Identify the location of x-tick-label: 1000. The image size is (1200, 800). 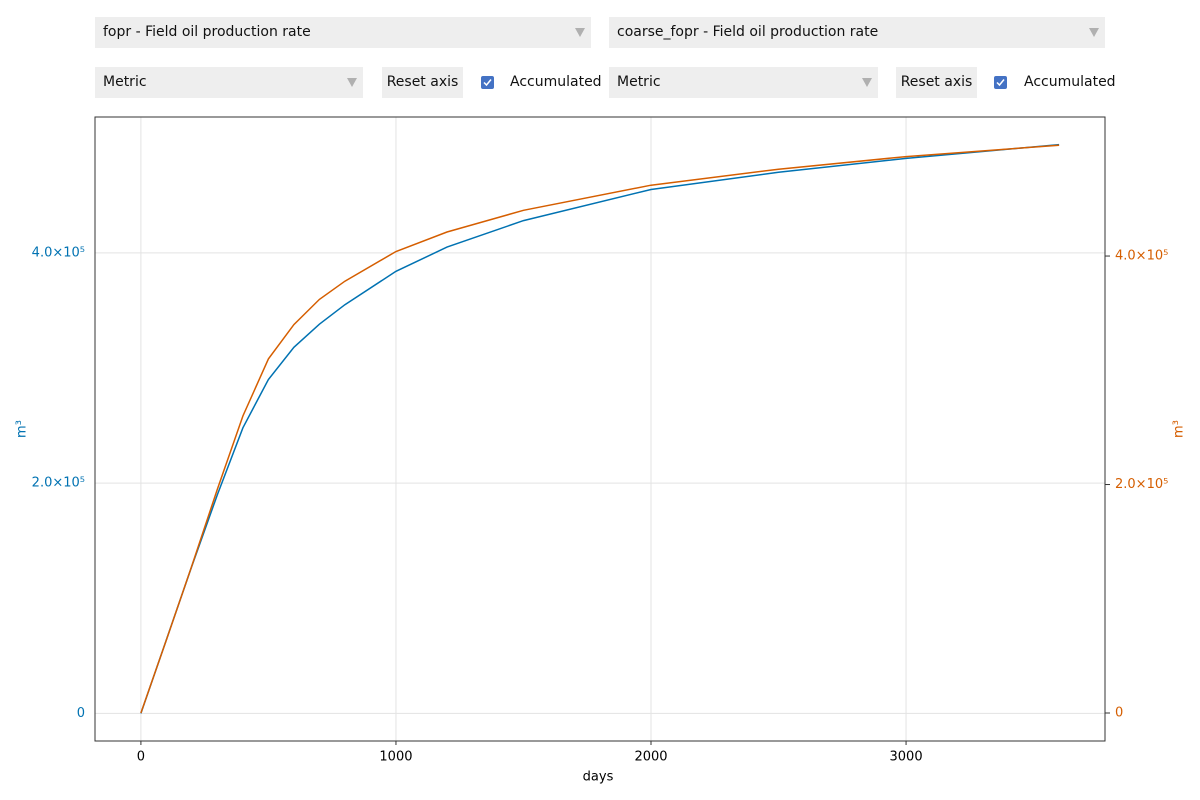
(395, 757).